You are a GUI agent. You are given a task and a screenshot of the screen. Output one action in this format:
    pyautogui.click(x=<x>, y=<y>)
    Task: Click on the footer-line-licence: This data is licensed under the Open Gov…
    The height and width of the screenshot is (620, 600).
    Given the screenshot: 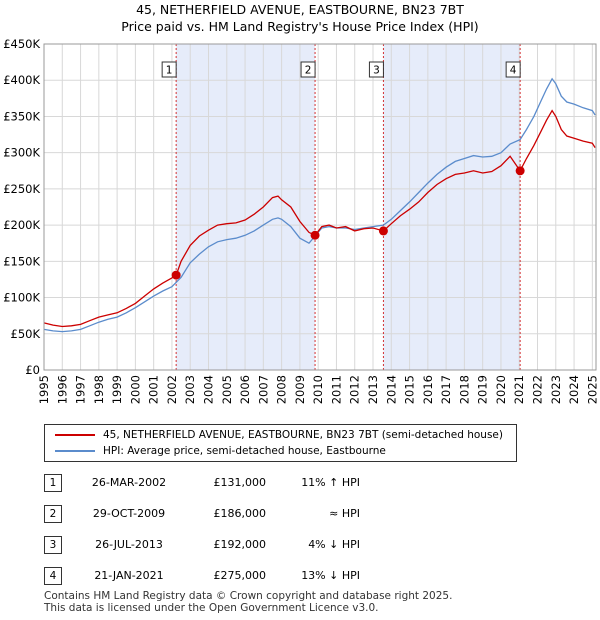 What is the action you would take?
    pyautogui.click(x=211, y=608)
    